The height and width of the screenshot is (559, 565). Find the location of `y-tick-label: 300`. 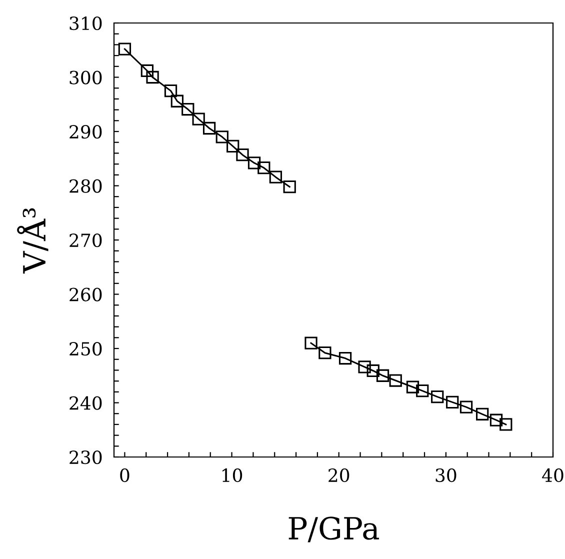

y-tick-label: 300 is located at coordinates (86, 77).